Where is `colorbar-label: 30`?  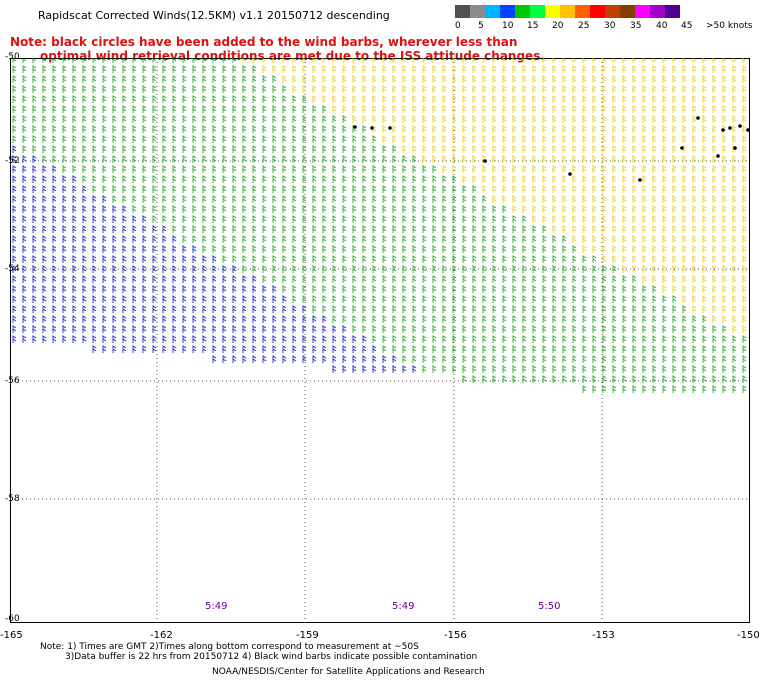
colorbar-label: 30 is located at coordinates (610, 26).